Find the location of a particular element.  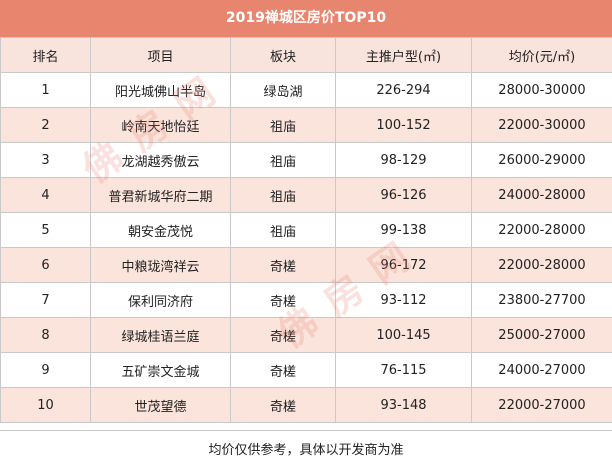

table-row: 7 保利同济府 奇槎 93-112 23800-27700 is located at coordinates (306, 300).